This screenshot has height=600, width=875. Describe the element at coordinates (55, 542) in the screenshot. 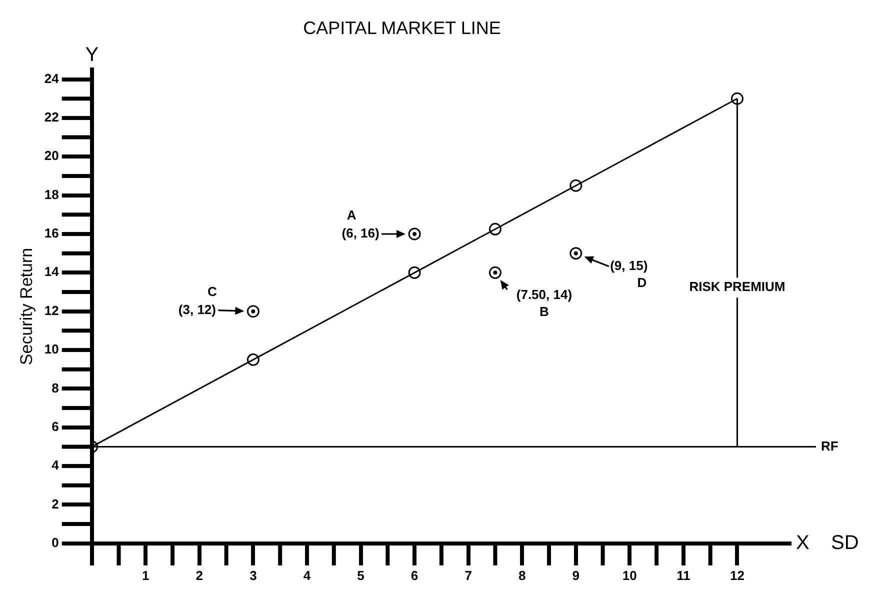

I see `y-tick-label: 0` at that location.